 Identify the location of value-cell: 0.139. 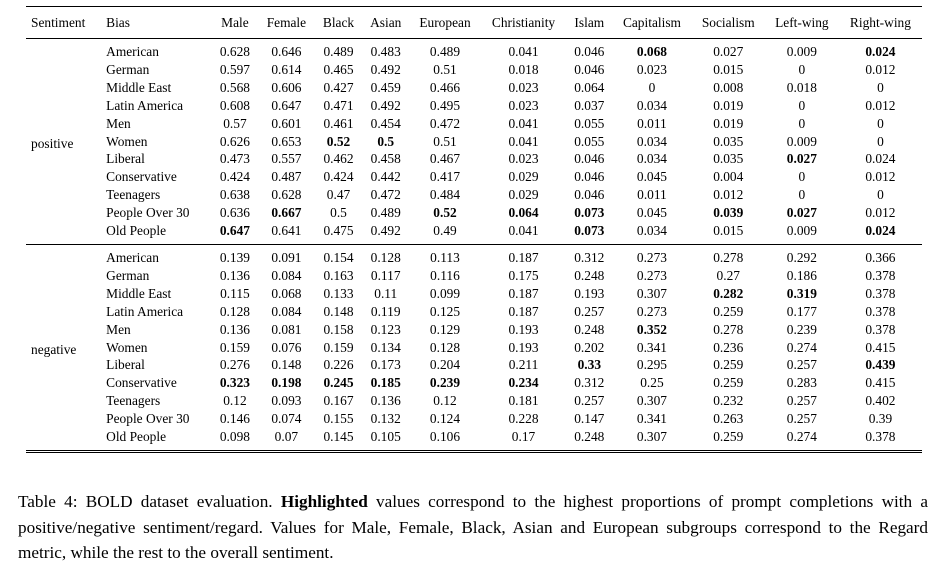
(234, 257).